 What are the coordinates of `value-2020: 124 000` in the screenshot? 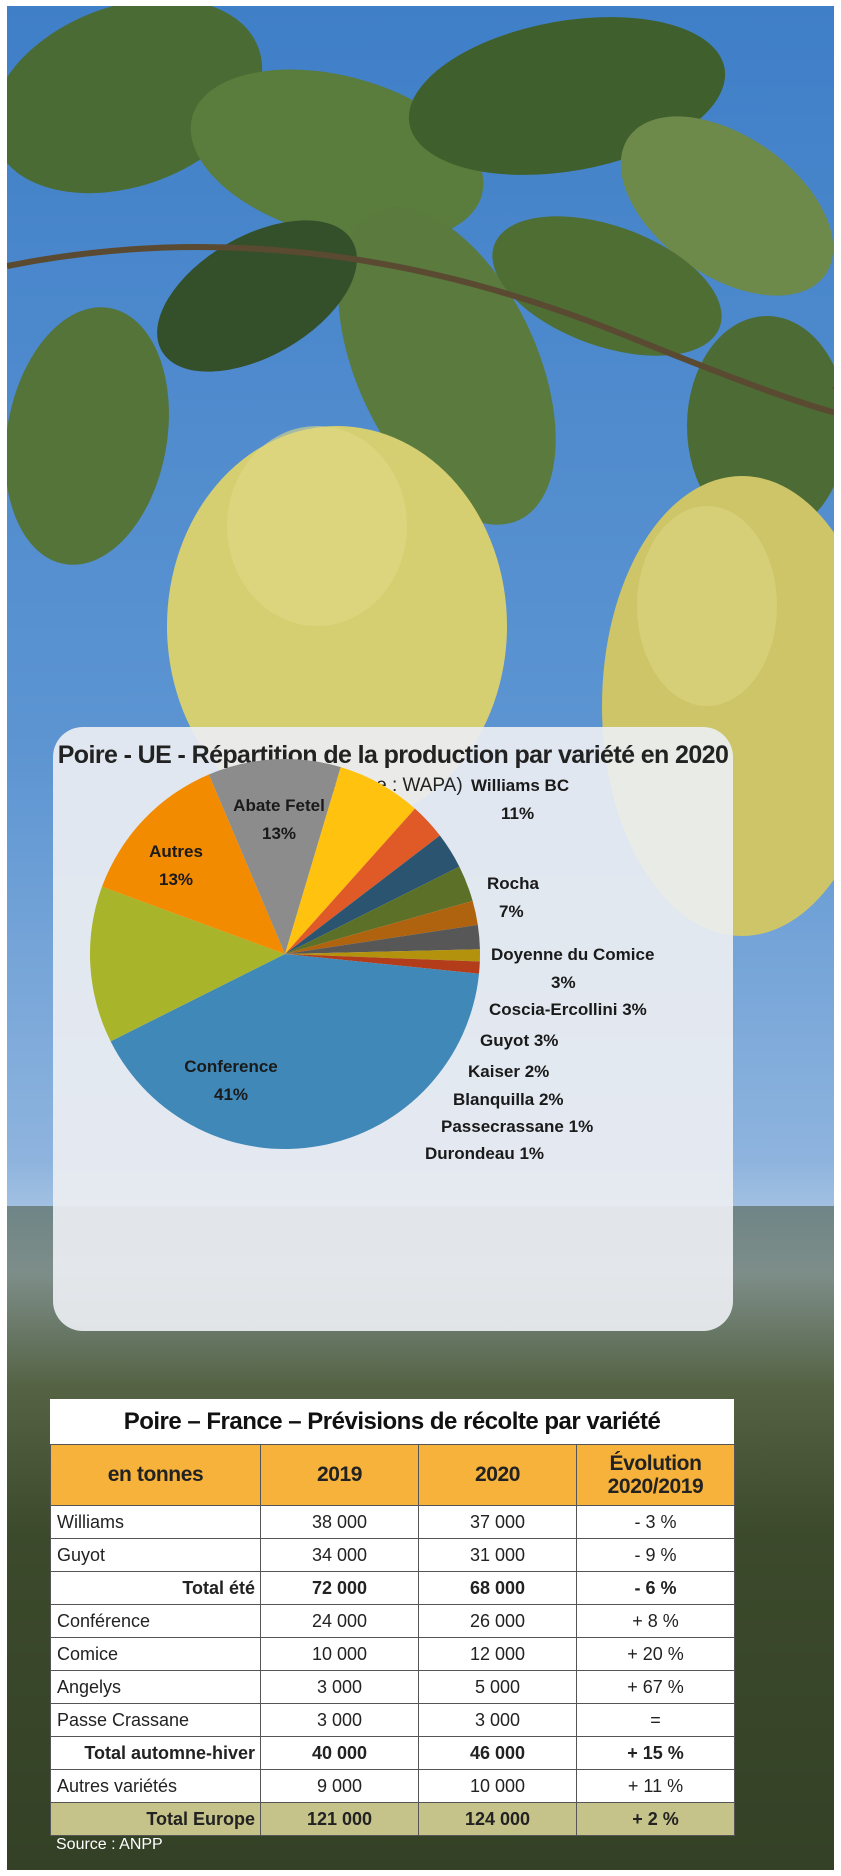 It's located at (497, 1819).